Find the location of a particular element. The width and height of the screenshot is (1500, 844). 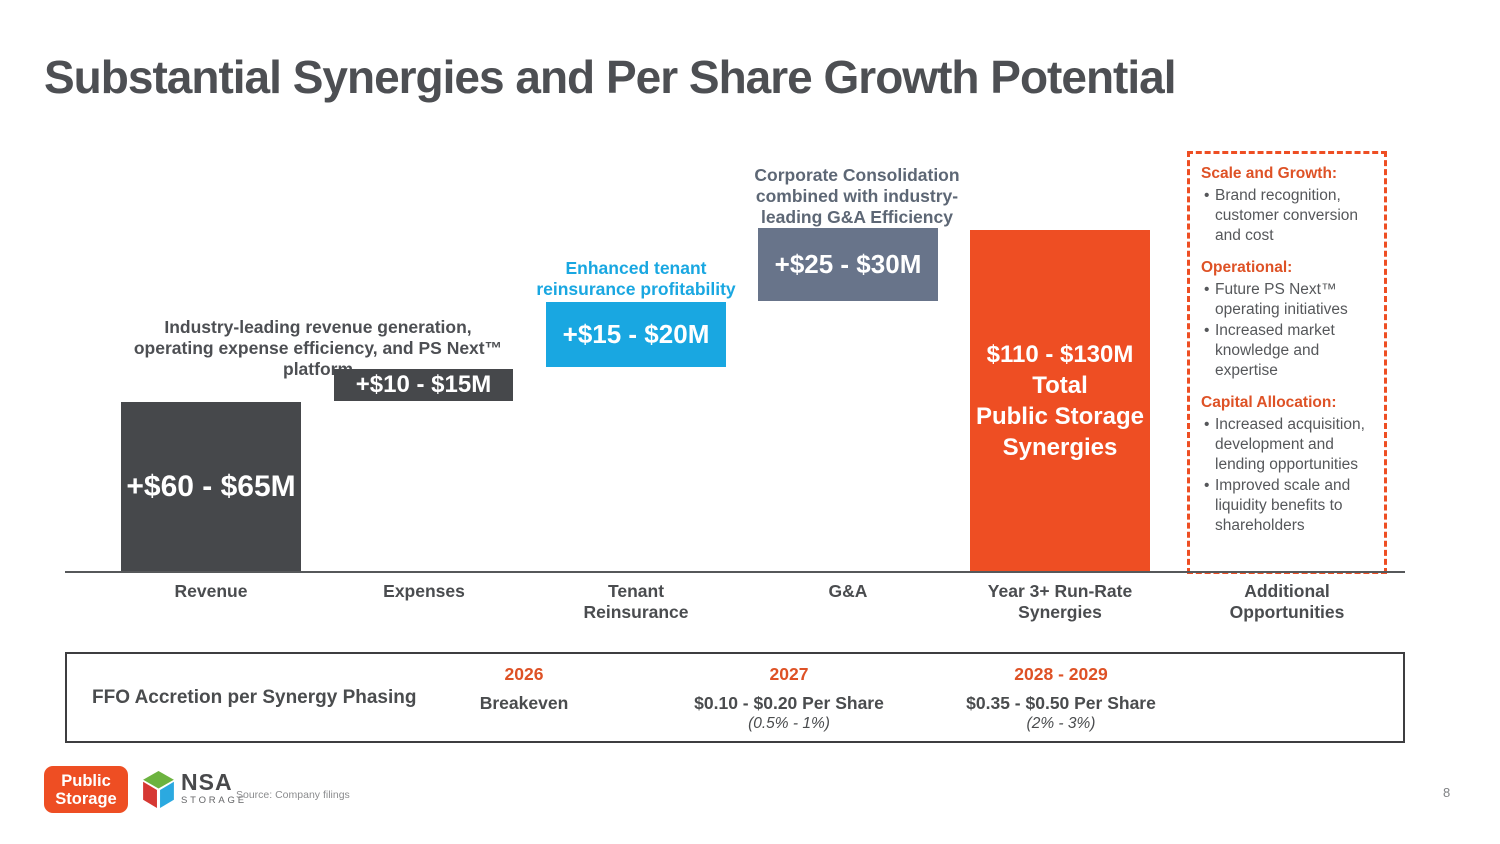

ffo-column-2027: 2027 $0.10 - $0.20 Per Share (0.5% - 1%) is located at coordinates (789, 693).